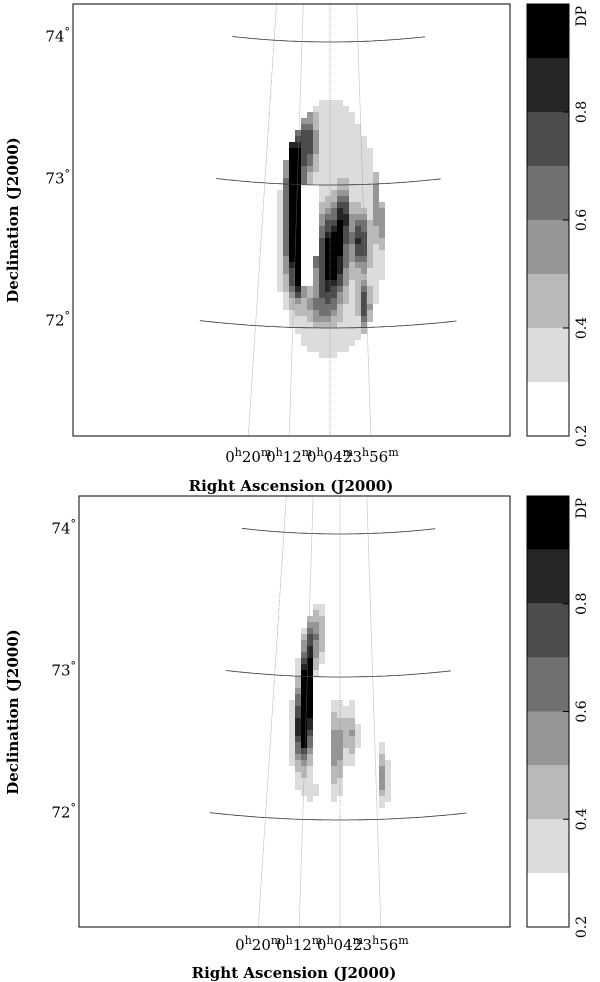  I want to click on top-x-axis-label: Right Ascension (J2000), so click(291, 486).